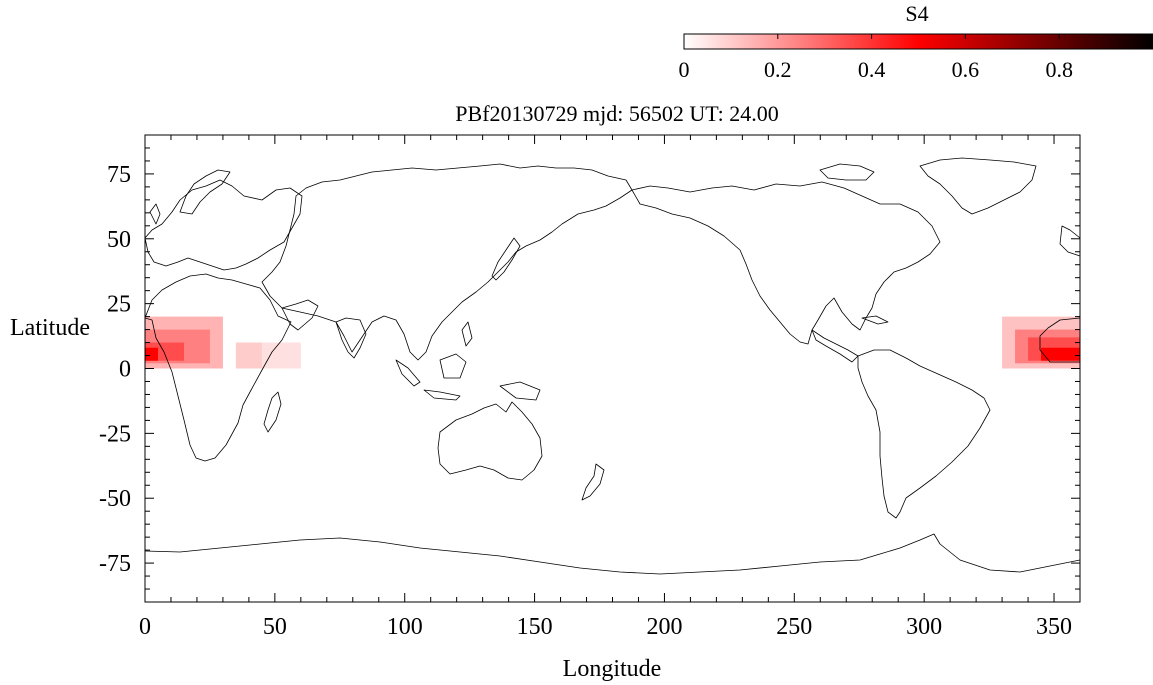  What do you see at coordinates (145, 627) in the screenshot?
I see `x-tick-label: 0` at bounding box center [145, 627].